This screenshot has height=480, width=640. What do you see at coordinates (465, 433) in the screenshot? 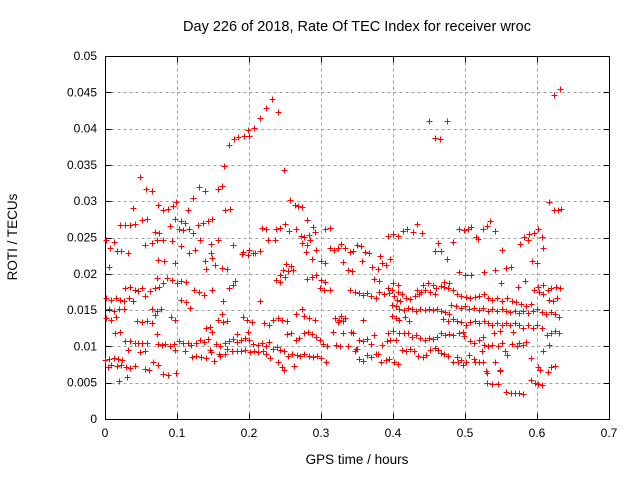
I see `x-tick-label: 0.5` at bounding box center [465, 433].